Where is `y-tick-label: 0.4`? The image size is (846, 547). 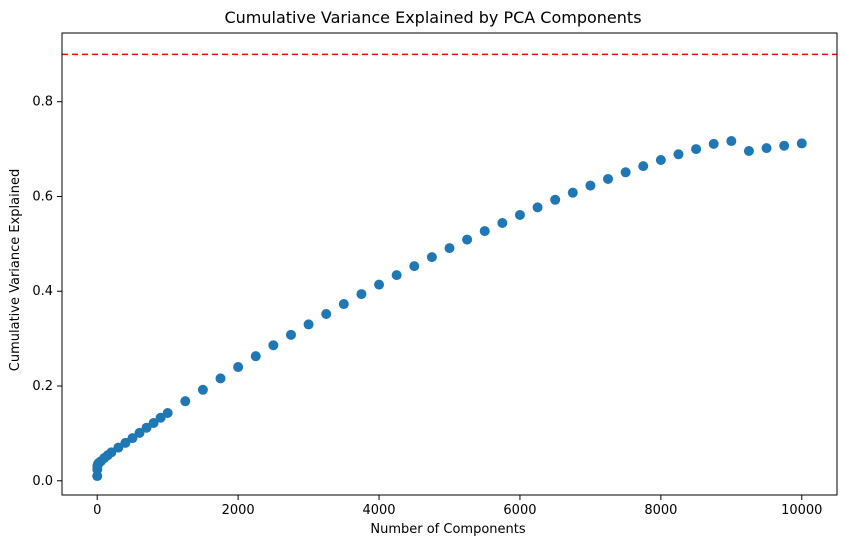
y-tick-label: 0.4 is located at coordinates (42, 291).